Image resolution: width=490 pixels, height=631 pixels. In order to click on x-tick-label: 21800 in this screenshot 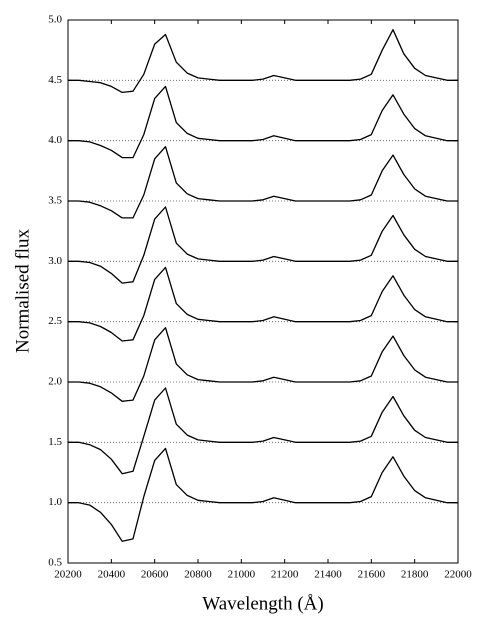, I will do `click(415, 575)`.